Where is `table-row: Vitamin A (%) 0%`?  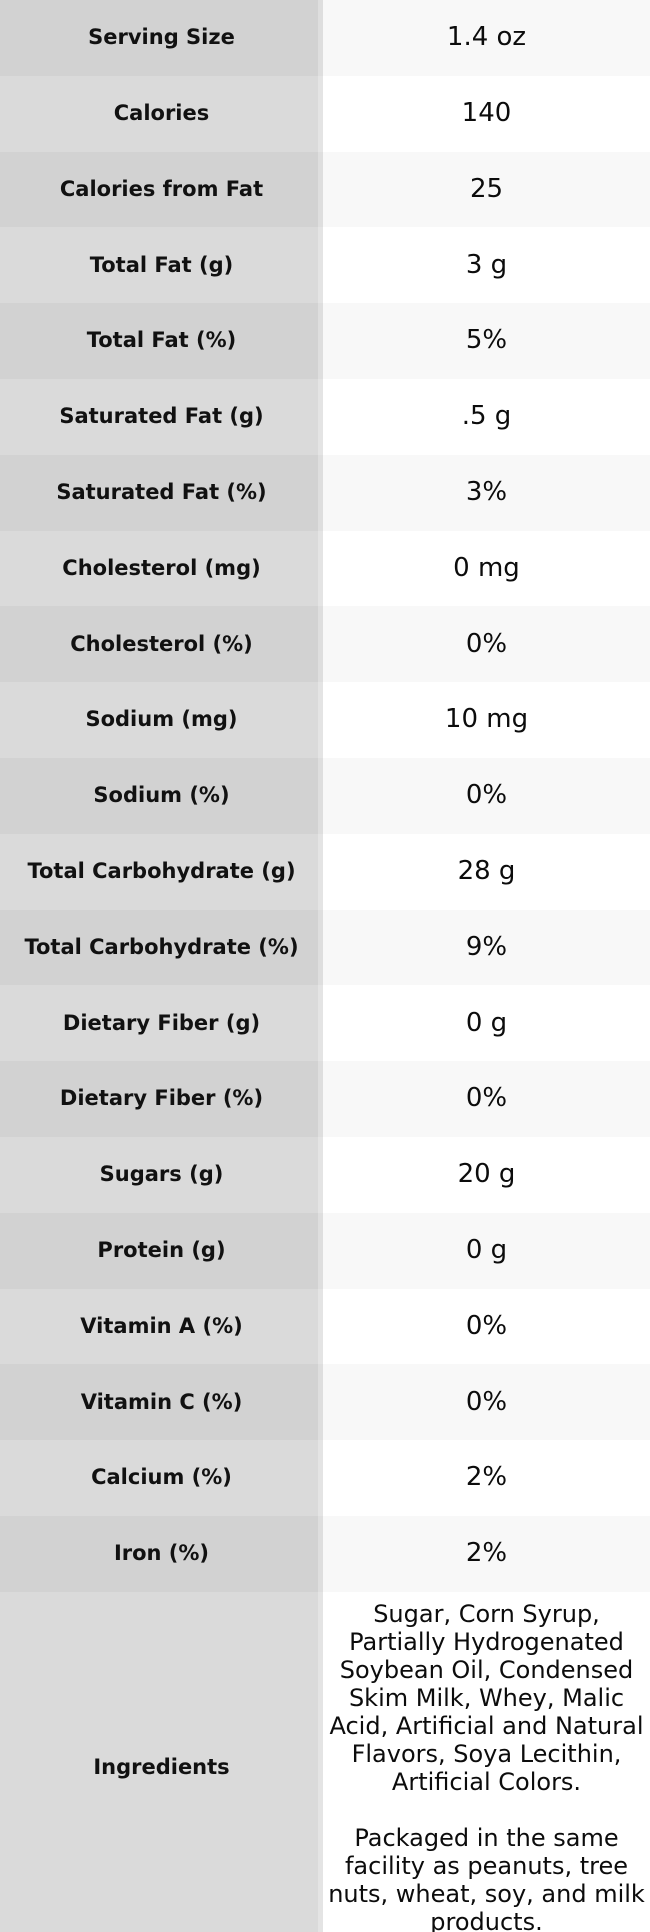 table-row: Vitamin A (%) 0% is located at coordinates (325, 1326).